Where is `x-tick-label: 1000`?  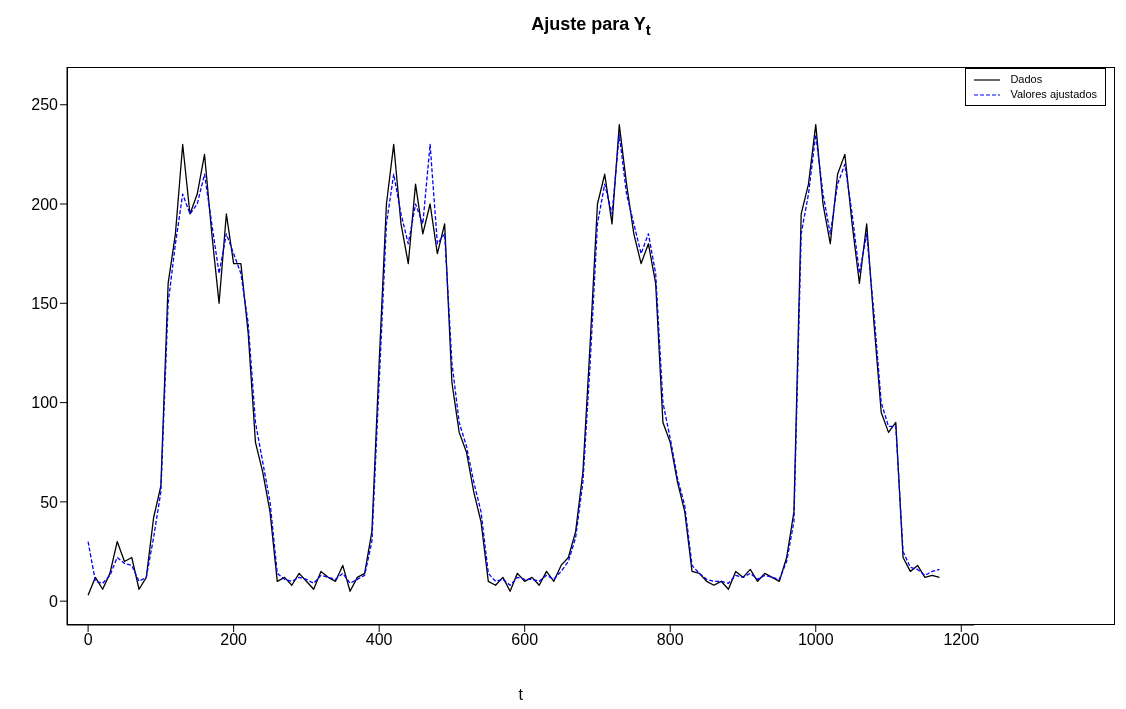
x-tick-label: 1000 is located at coordinates (815, 640).